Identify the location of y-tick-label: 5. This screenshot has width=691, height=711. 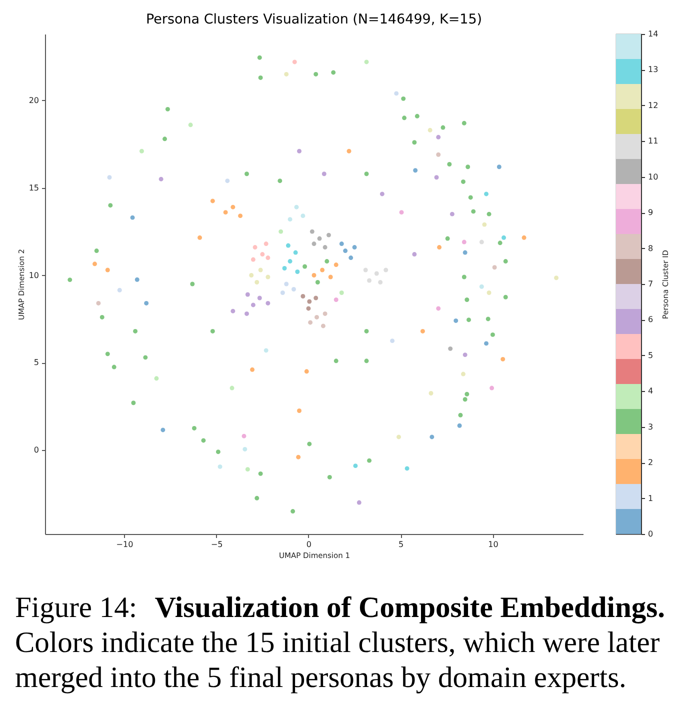
(36, 363).